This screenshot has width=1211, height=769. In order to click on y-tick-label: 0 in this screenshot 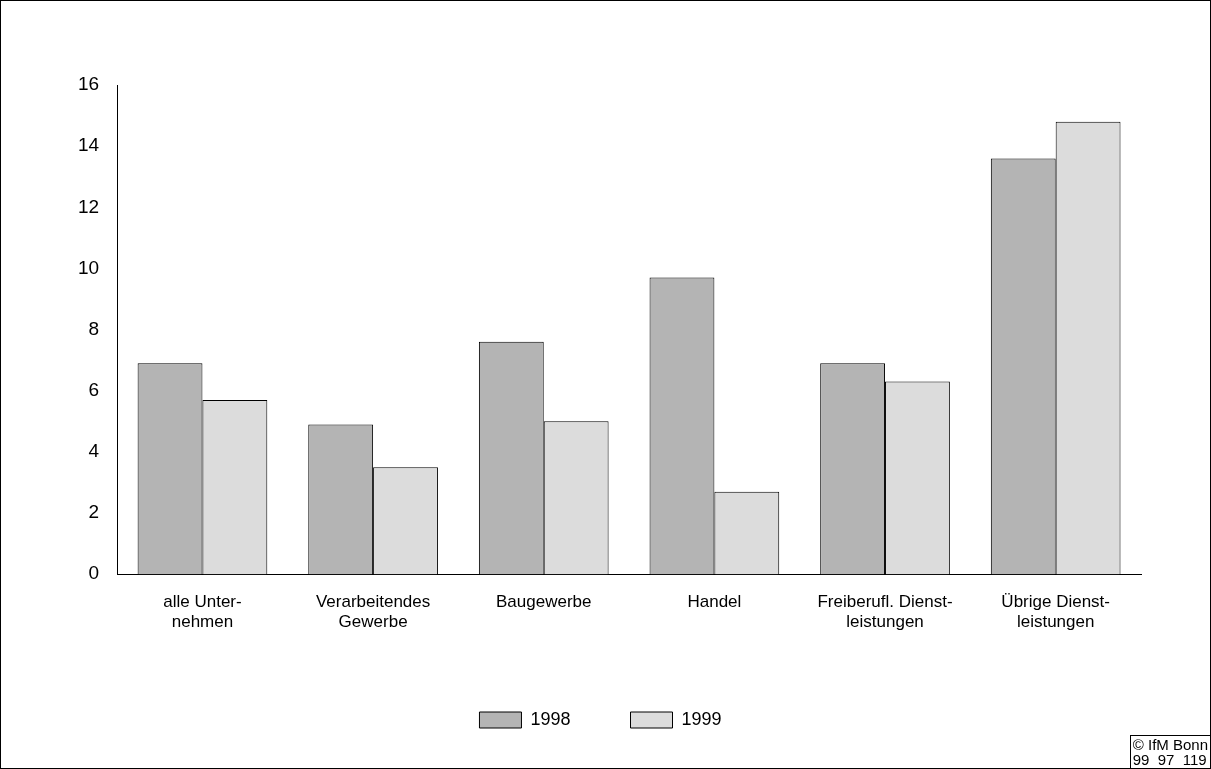, I will do `click(94, 573)`.